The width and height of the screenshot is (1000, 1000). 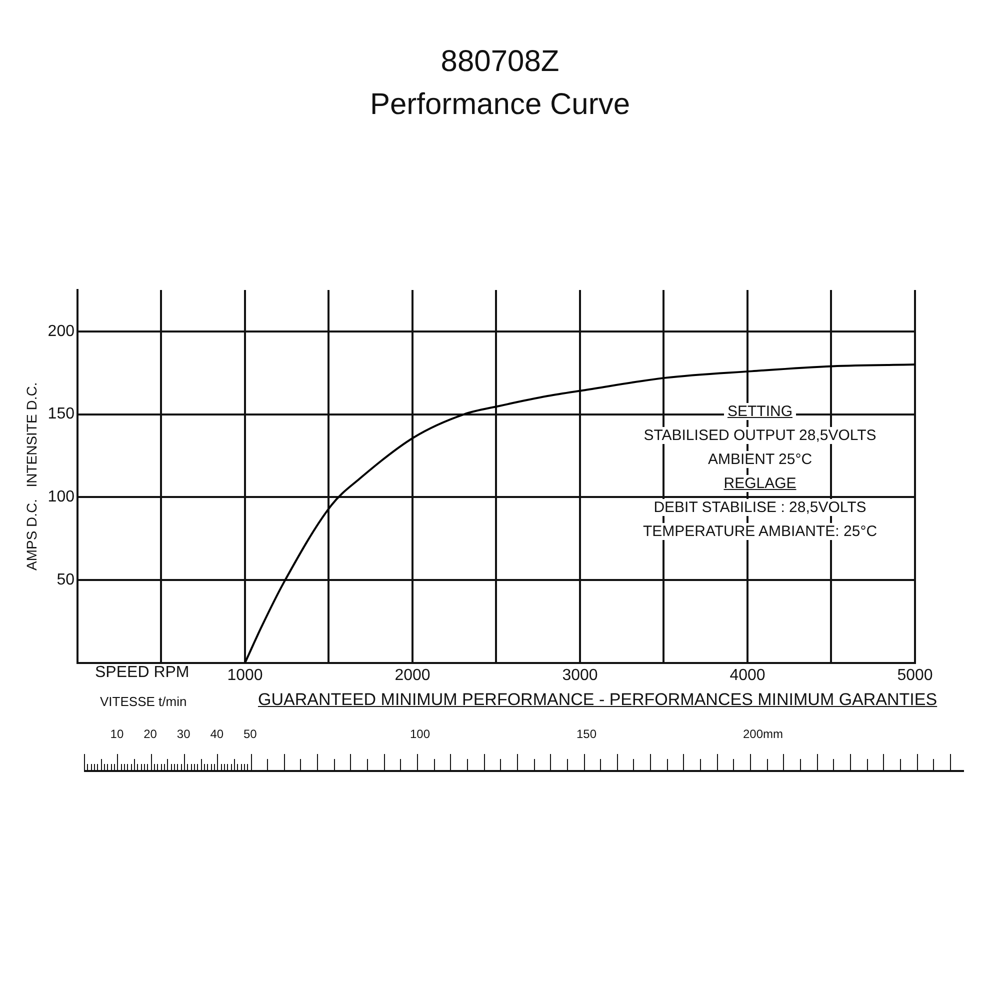 What do you see at coordinates (915, 675) in the screenshot?
I see `x-tick-label: 5000` at bounding box center [915, 675].